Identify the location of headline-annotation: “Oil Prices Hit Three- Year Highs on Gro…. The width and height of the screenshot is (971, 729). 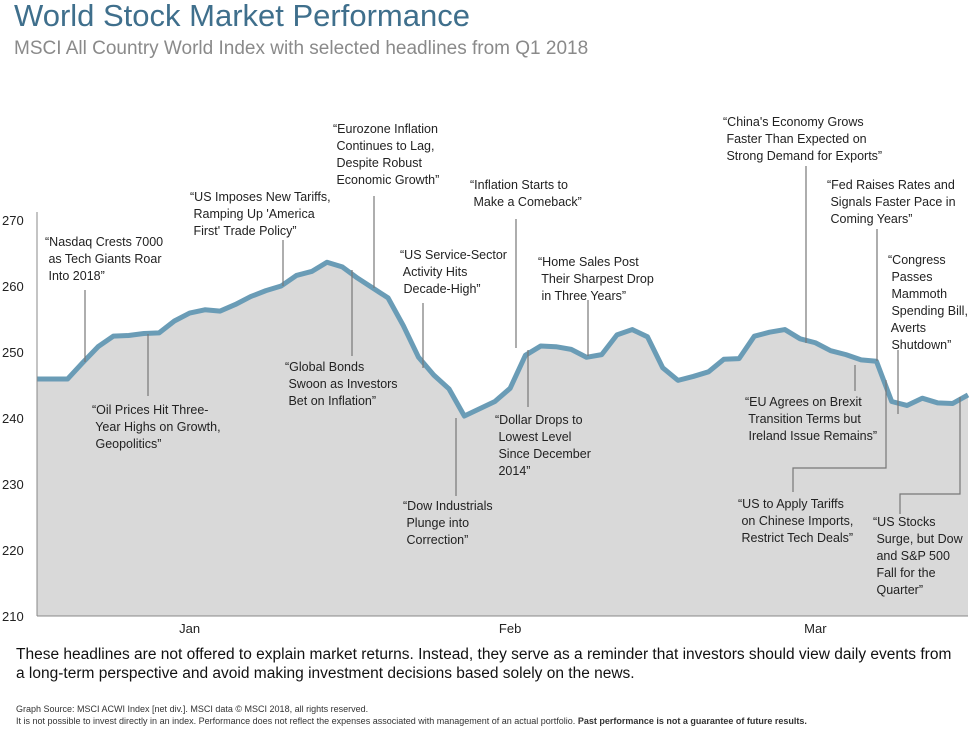
(156, 427).